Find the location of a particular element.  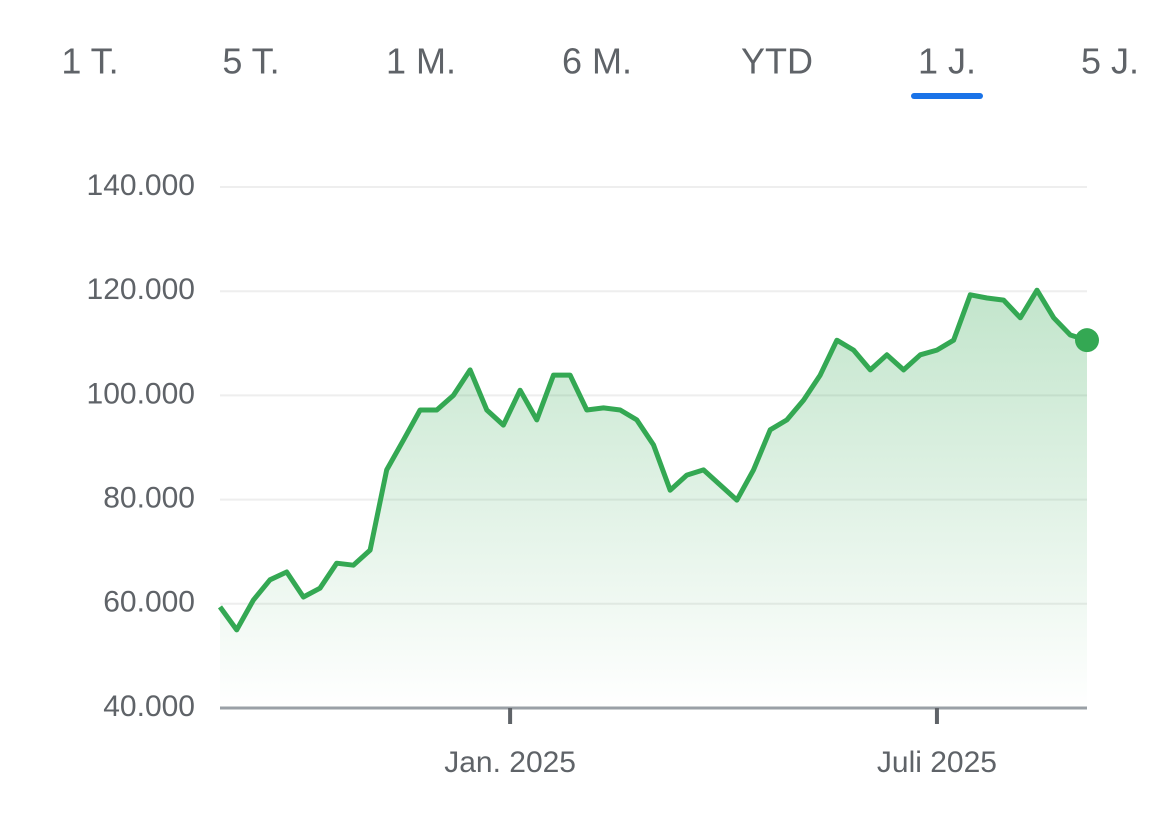

range-tab: 1 M. is located at coordinates (421, 61).